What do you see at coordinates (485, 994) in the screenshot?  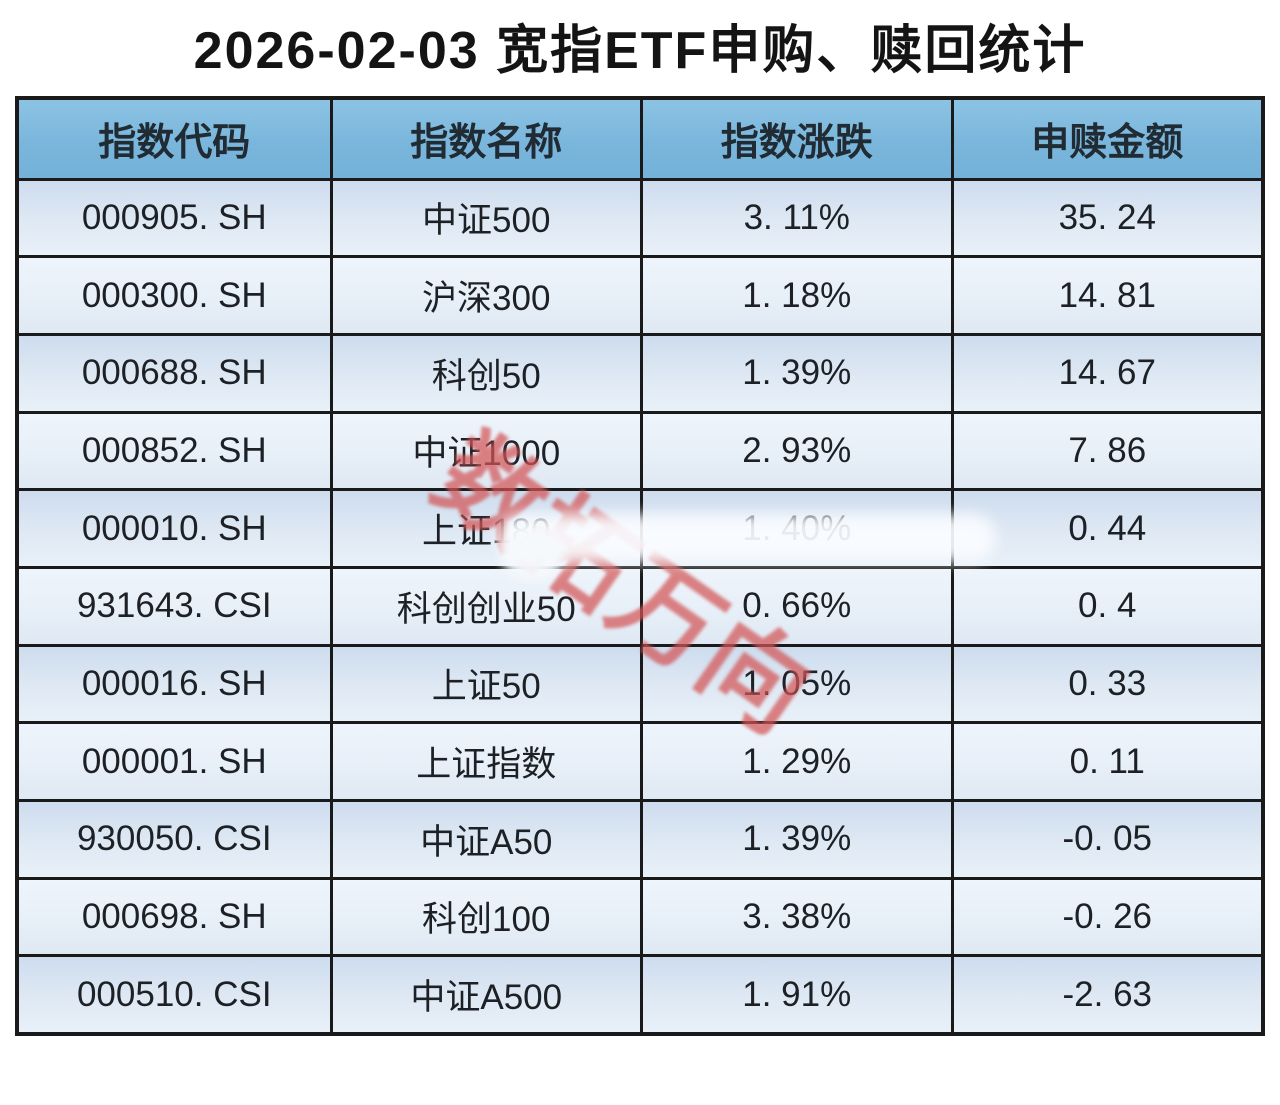 I see `index-name-cell: 中证A500` at bounding box center [485, 994].